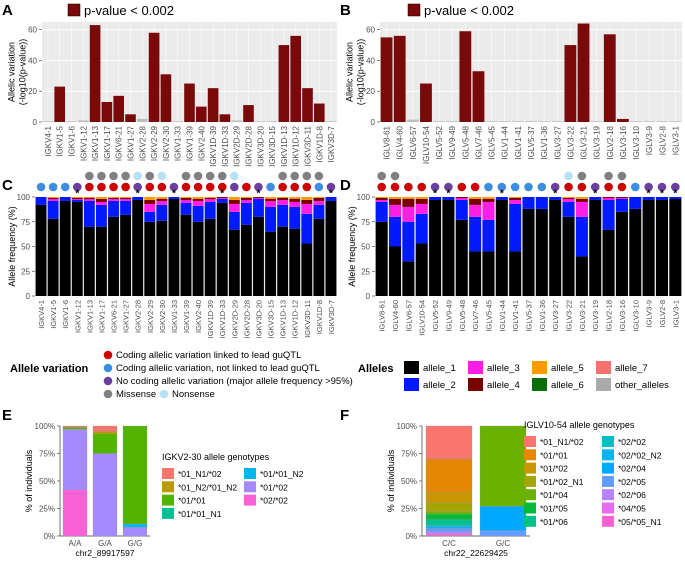 The height and width of the screenshot is (561, 685). Describe the element at coordinates (452, 142) in the screenshot. I see `x-tick-label-b: IGLV9-49` at that location.